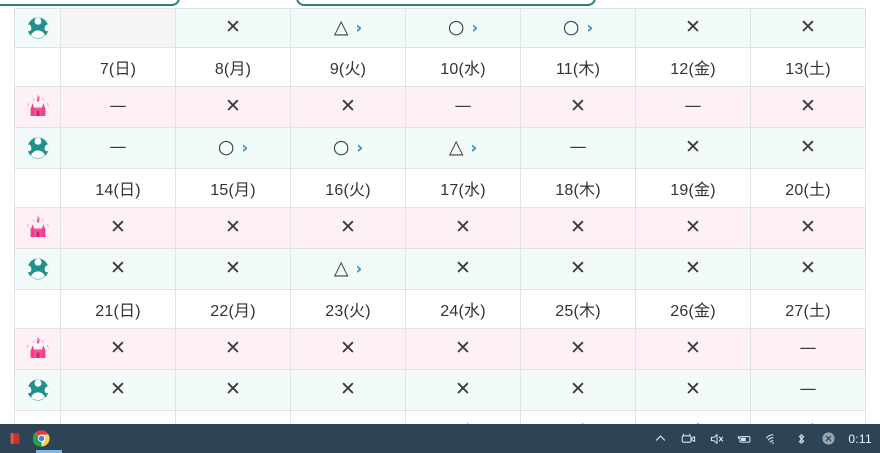 This screenshot has height=453, width=880. I want to click on park-row-sea: ✕ △ › ○ › ○ › ✕ ✕, so click(440, 28).